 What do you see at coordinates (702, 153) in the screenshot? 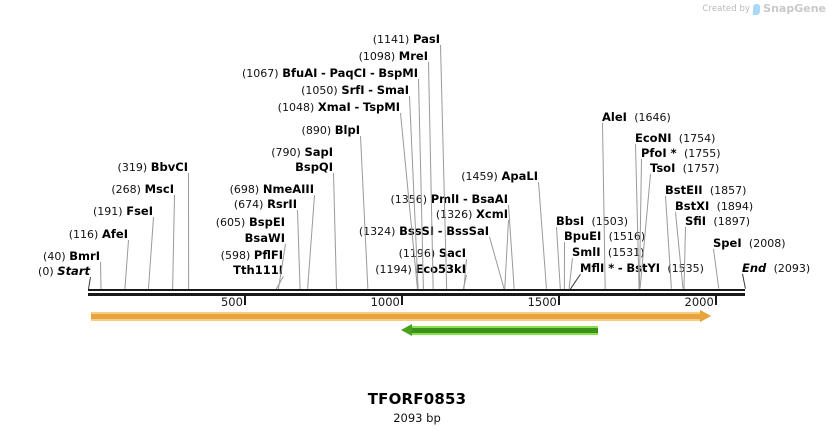
I see `site-position: (1755)` at bounding box center [702, 153].